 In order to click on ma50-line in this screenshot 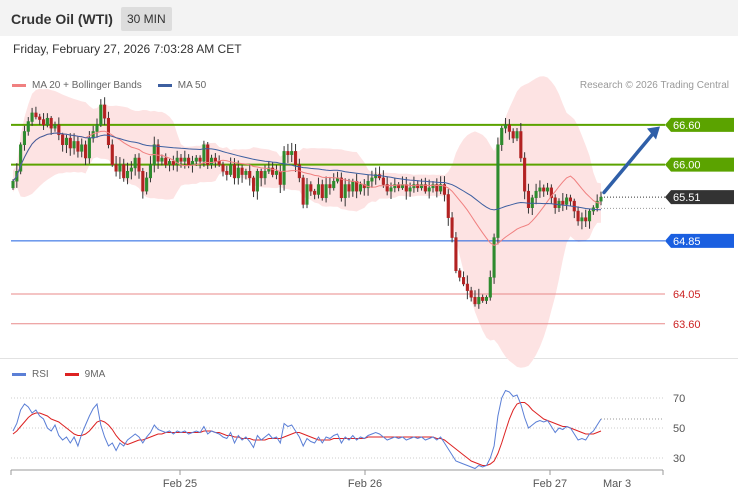, I will do `click(307, 171)`.